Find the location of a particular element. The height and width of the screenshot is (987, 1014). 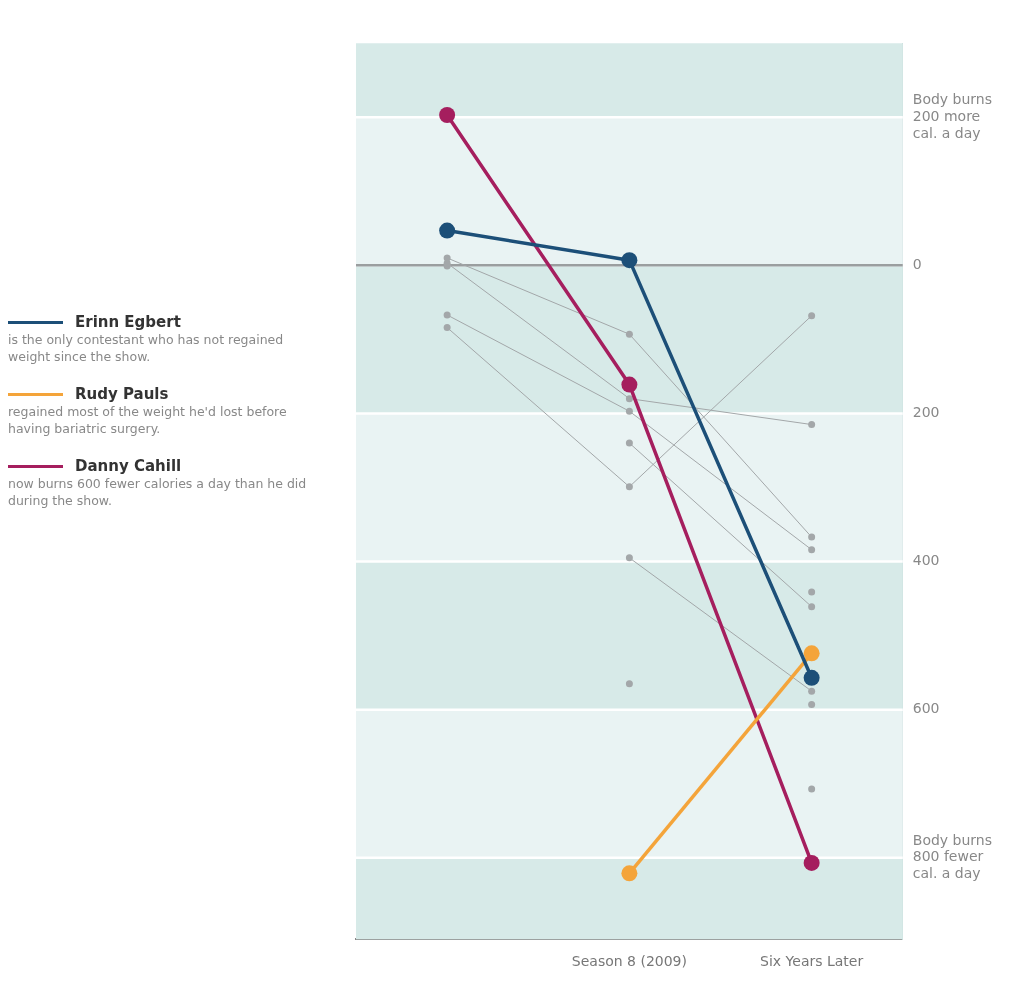

y-tick-label: Body burns 800 fewer cal. a day is located at coordinates (952, 856).